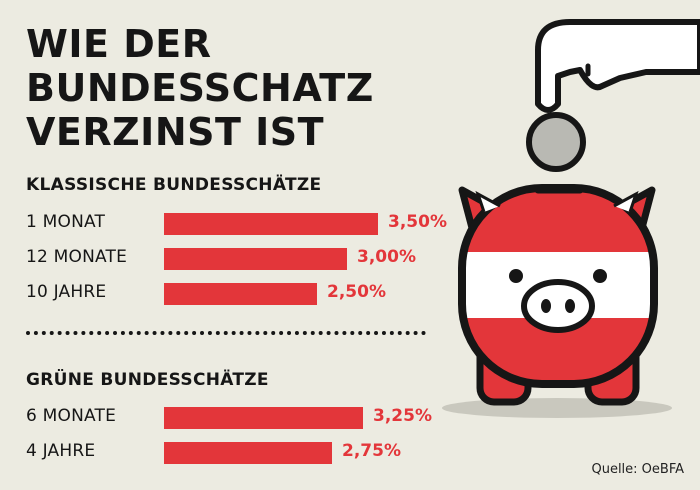  Describe the element at coordinates (71, 416) in the screenshot. I see `bar-category-label: 6 MONATE` at that location.